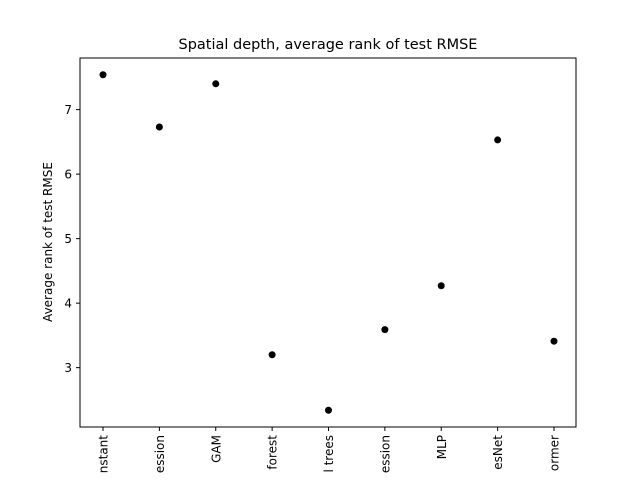 This screenshot has height=480, width=640. What do you see at coordinates (48, 242) in the screenshot?
I see `y-axis-label: Average rank of test RMSE` at bounding box center [48, 242].